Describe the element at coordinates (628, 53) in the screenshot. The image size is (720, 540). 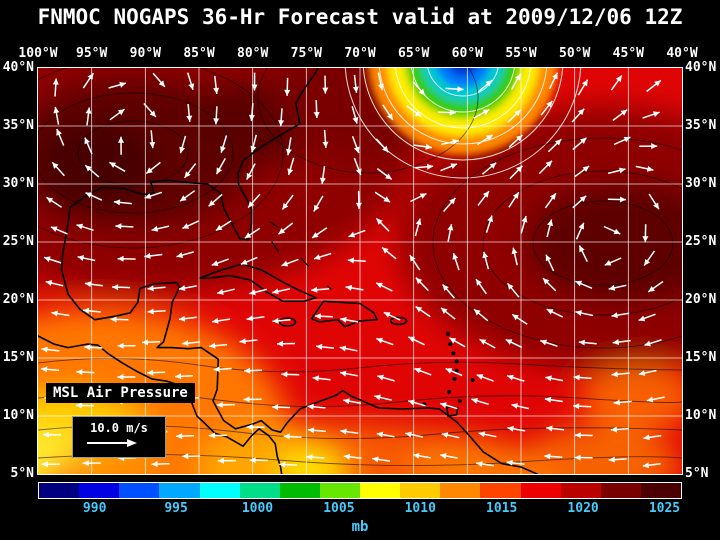
I see `lon-label: 45°W` at that location.